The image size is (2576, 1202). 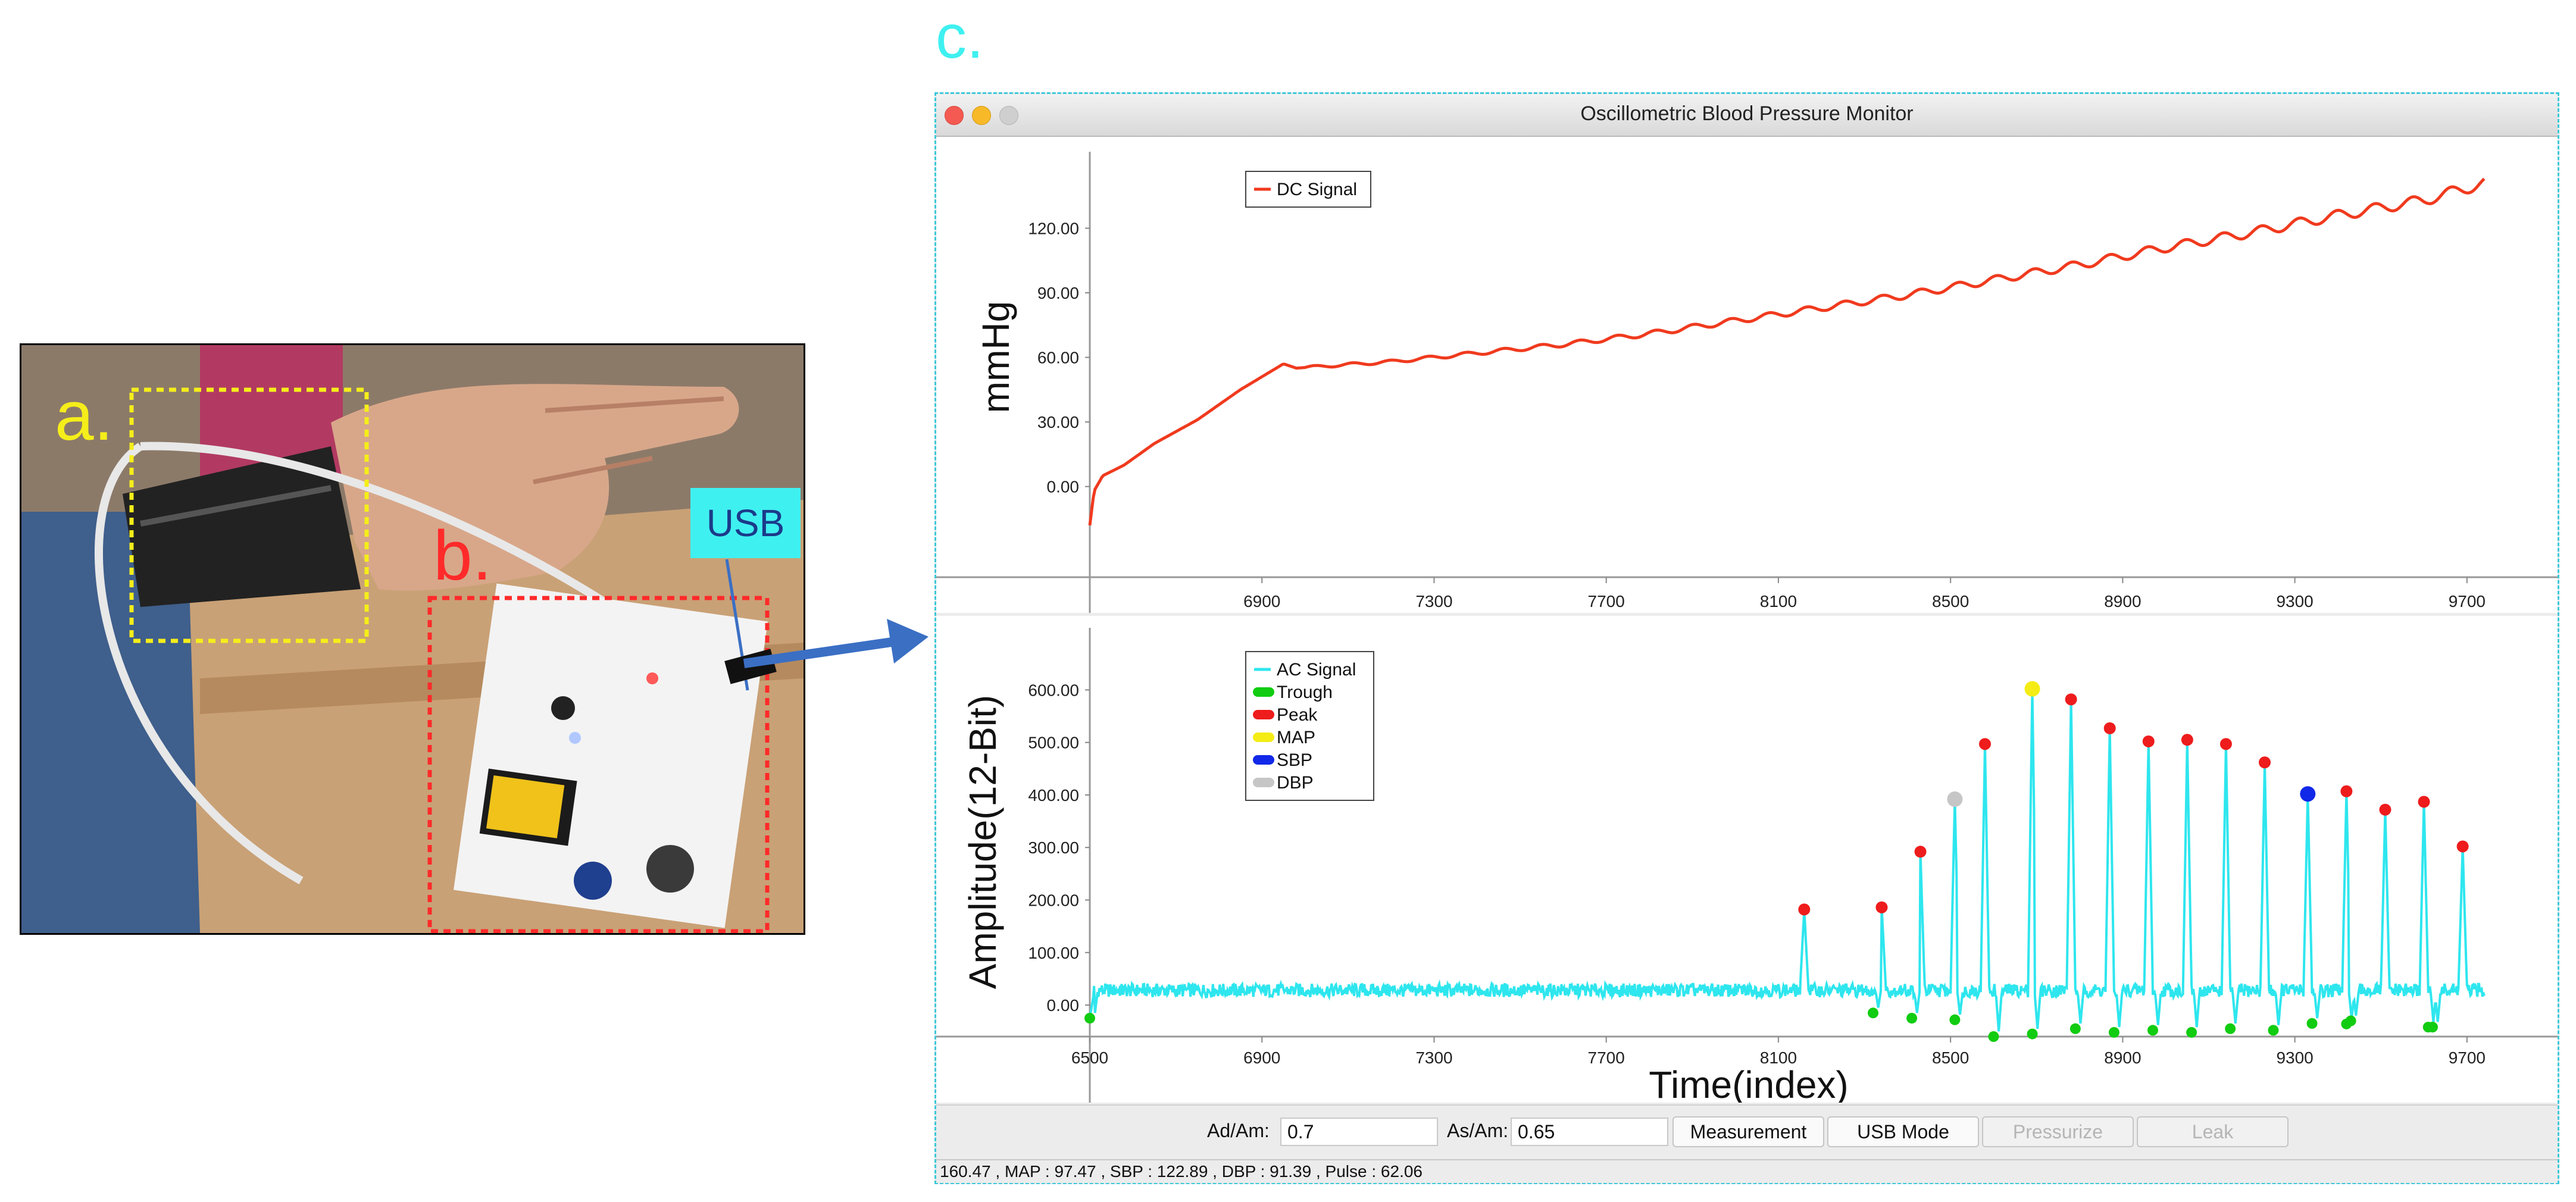 What do you see at coordinates (598, 764) in the screenshot?
I see `board-highlight-box` at bounding box center [598, 764].